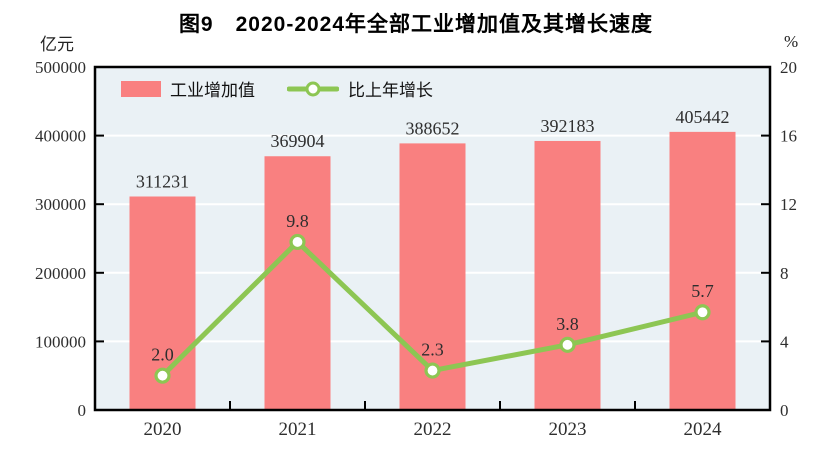 Image resolution: width=832 pixels, height=460 pixels. What do you see at coordinates (784, 341) in the screenshot?
I see `y-tick-label-right: 4` at bounding box center [784, 341].